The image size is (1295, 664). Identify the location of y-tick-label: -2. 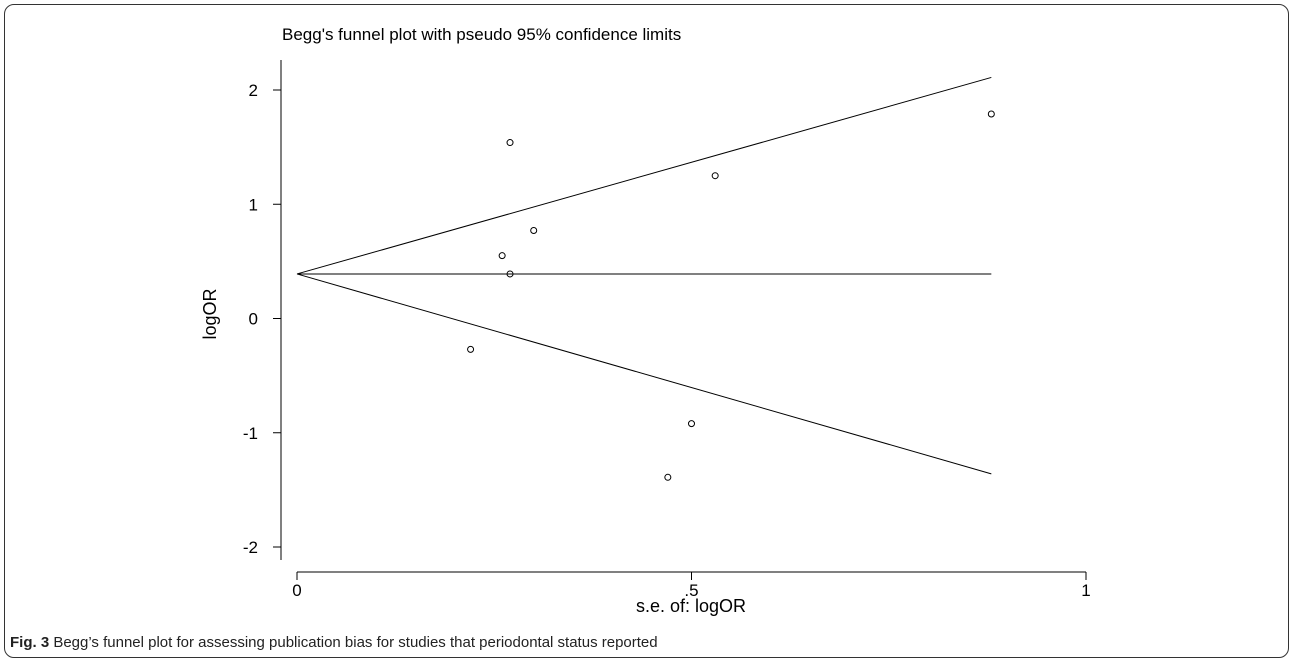
(250, 547).